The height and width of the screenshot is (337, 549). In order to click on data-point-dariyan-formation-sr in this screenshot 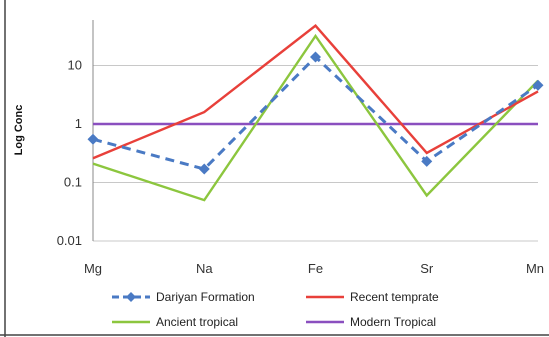, I will do `click(427, 161)`.